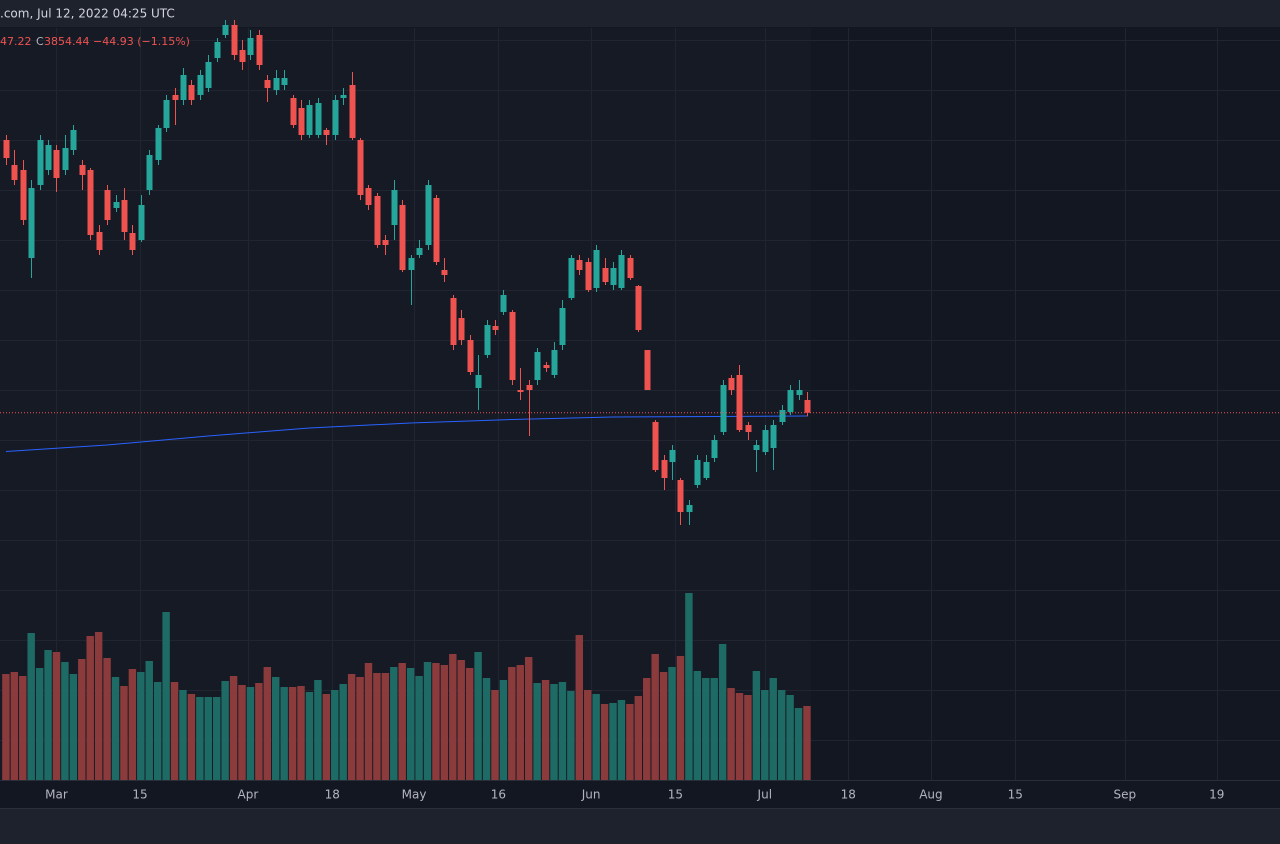 This screenshot has height=844, width=1280. What do you see at coordinates (56, 795) in the screenshot?
I see `x-tick-label: Mar` at bounding box center [56, 795].